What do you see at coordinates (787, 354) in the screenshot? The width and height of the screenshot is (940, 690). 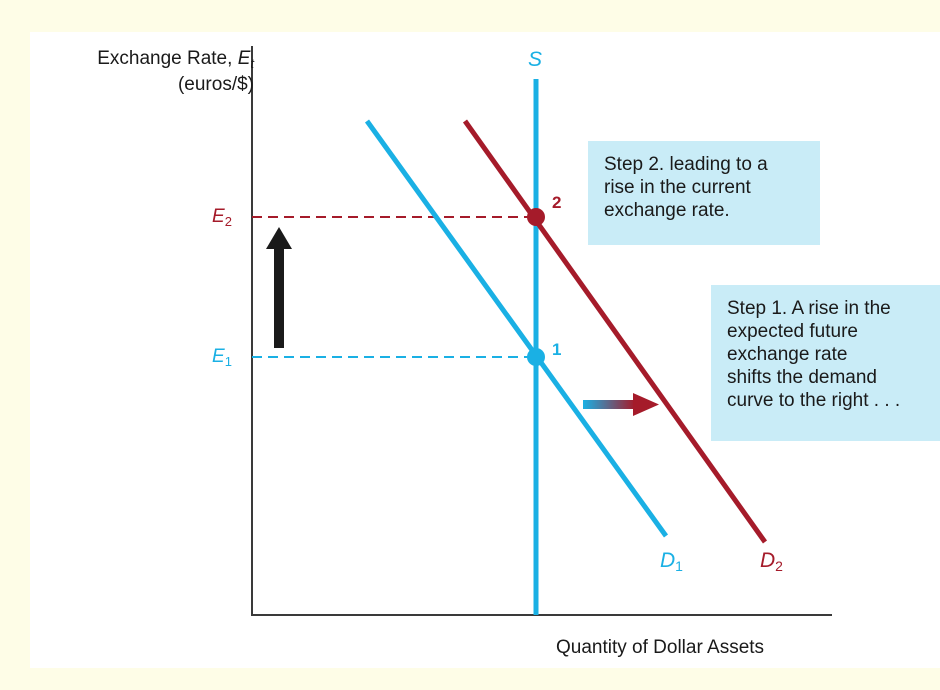 I see `step1-line: exchange rate` at bounding box center [787, 354].